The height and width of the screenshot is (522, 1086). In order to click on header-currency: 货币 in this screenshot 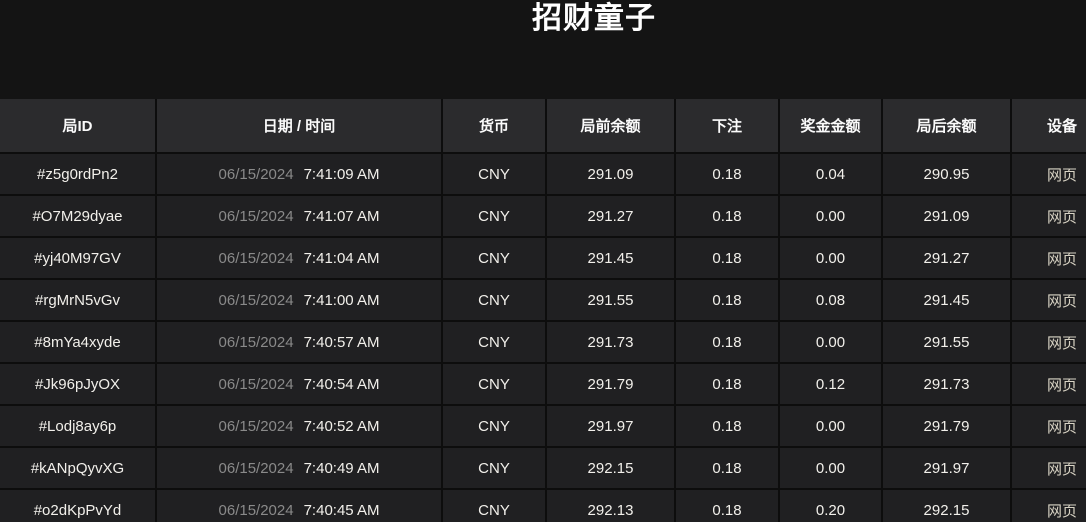, I will do `click(495, 125)`.